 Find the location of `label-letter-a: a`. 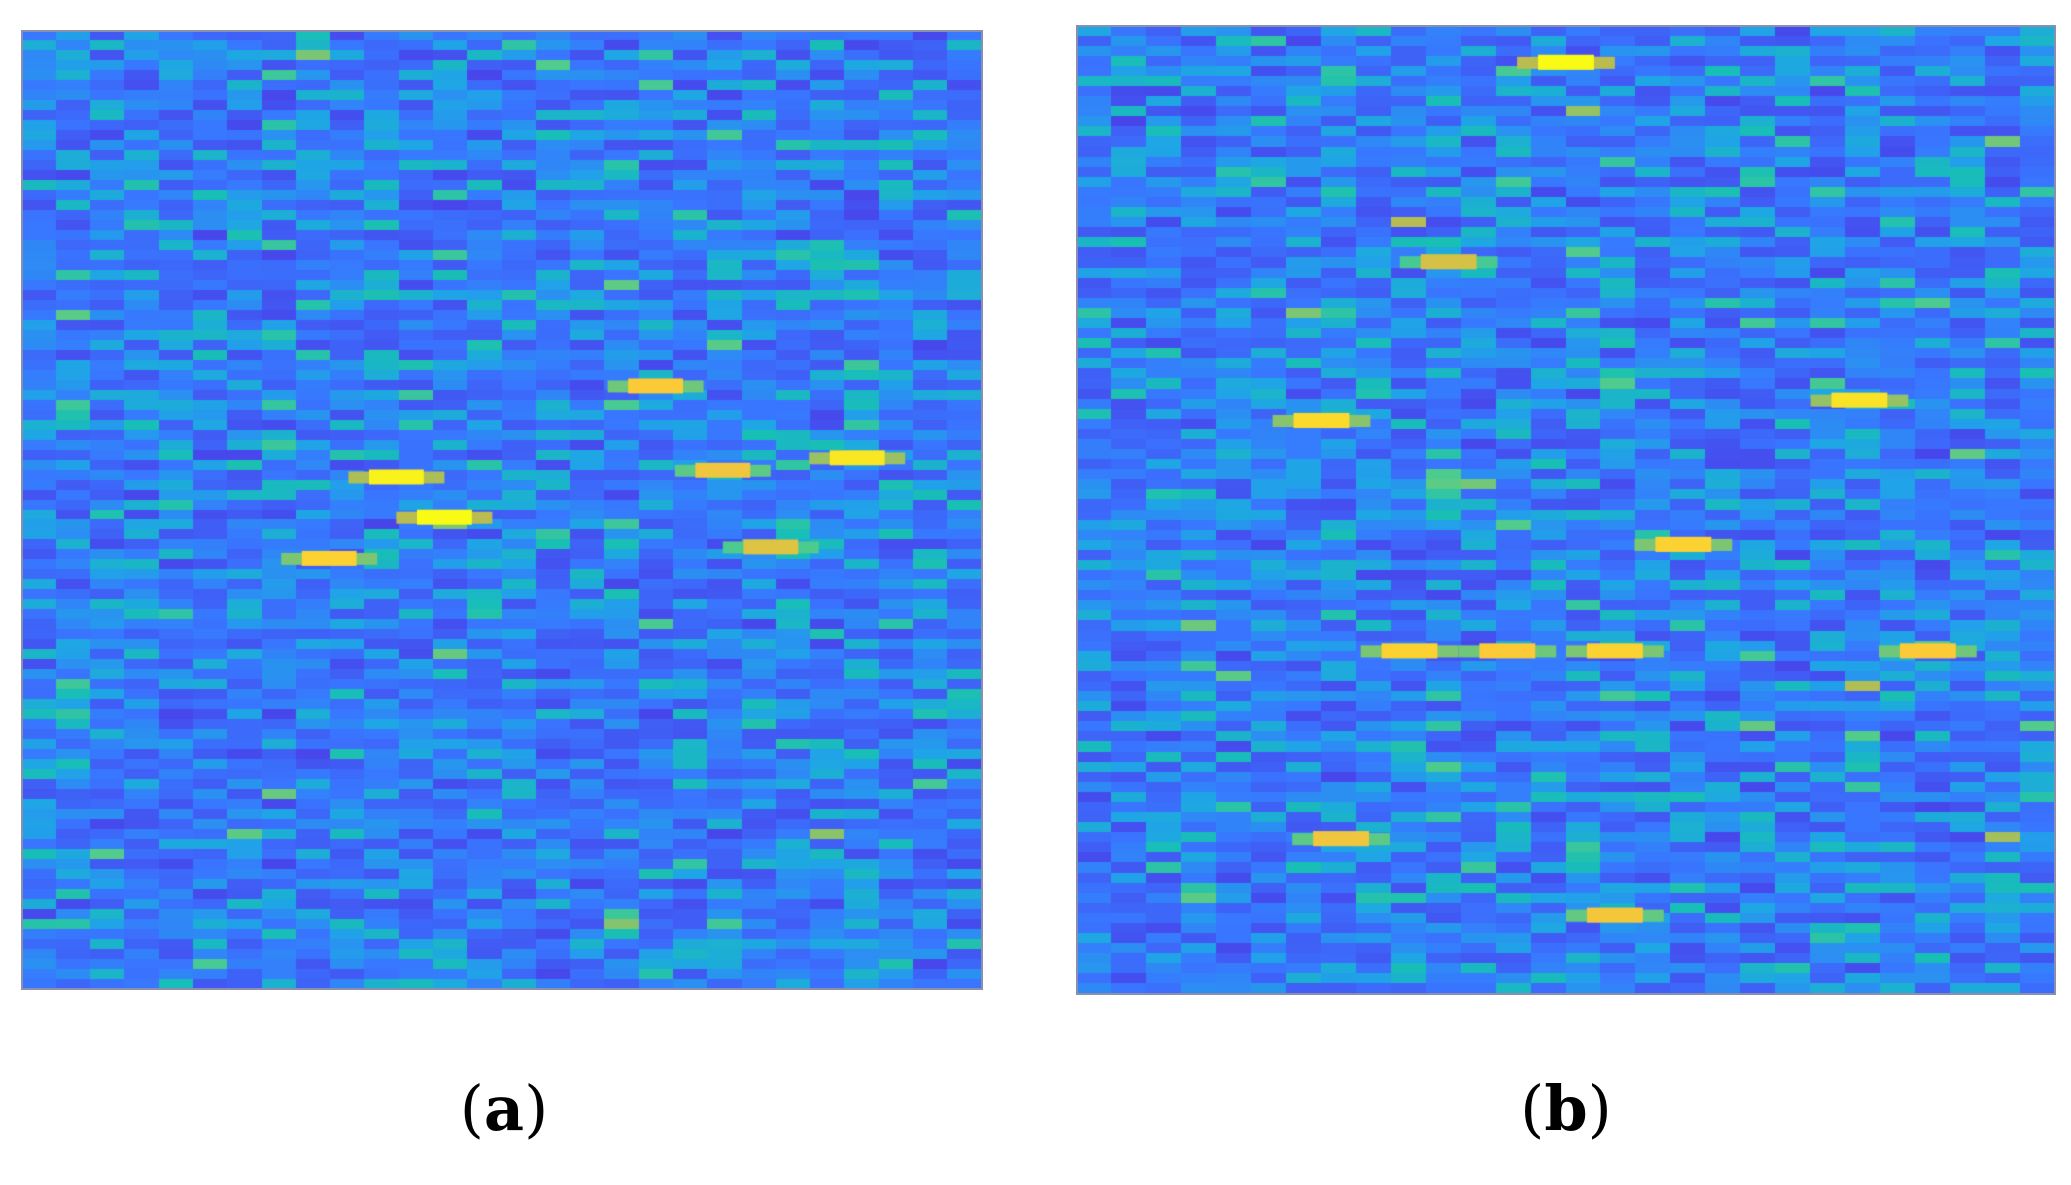

label-letter-a: a is located at coordinates (504, 1108).